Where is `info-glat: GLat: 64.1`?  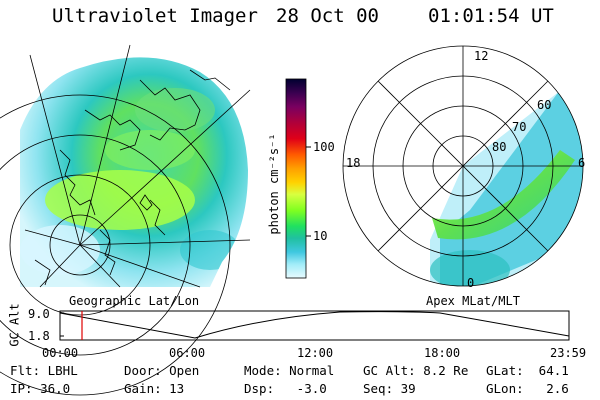
info-glat: GLat: 64.1 is located at coordinates (527, 370).